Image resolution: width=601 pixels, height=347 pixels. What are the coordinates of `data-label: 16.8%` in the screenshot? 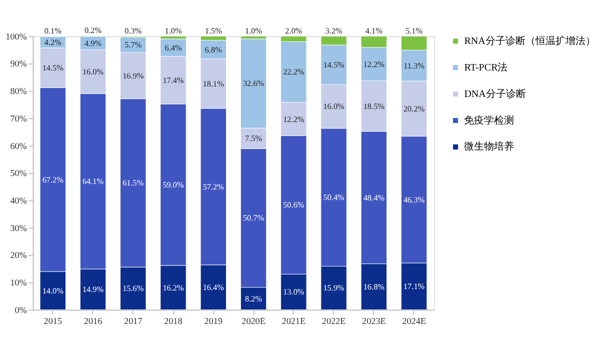 It's located at (374, 287).